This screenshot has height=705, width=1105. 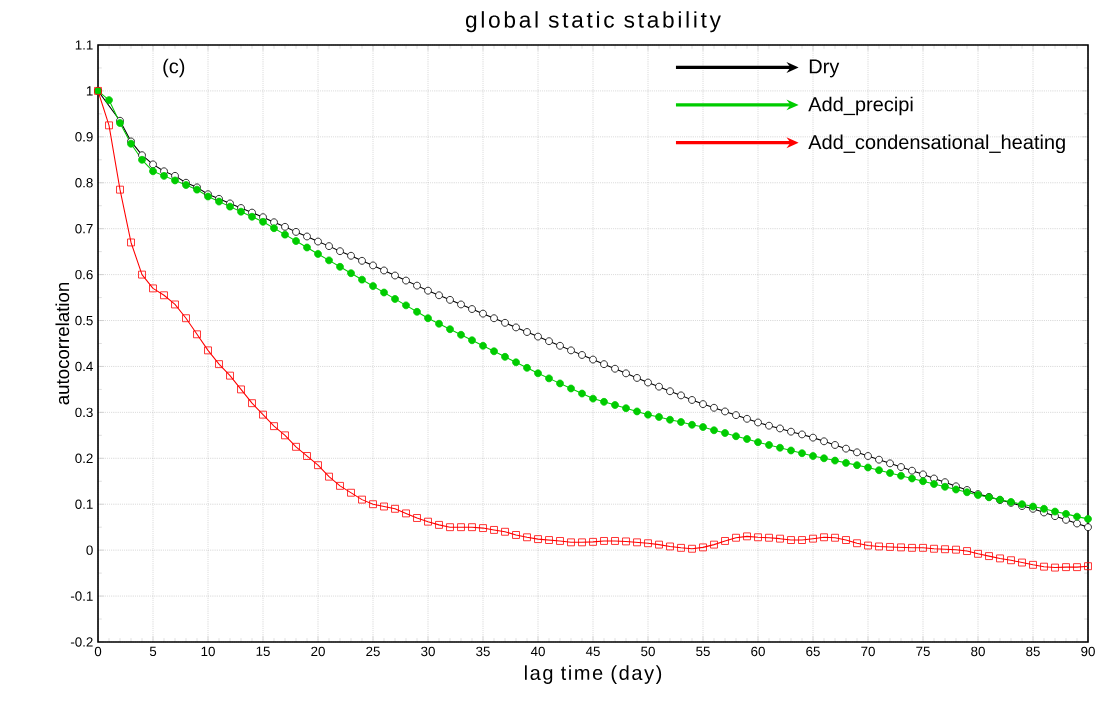 What do you see at coordinates (98, 651) in the screenshot?
I see `x-tick-label: 0` at bounding box center [98, 651].